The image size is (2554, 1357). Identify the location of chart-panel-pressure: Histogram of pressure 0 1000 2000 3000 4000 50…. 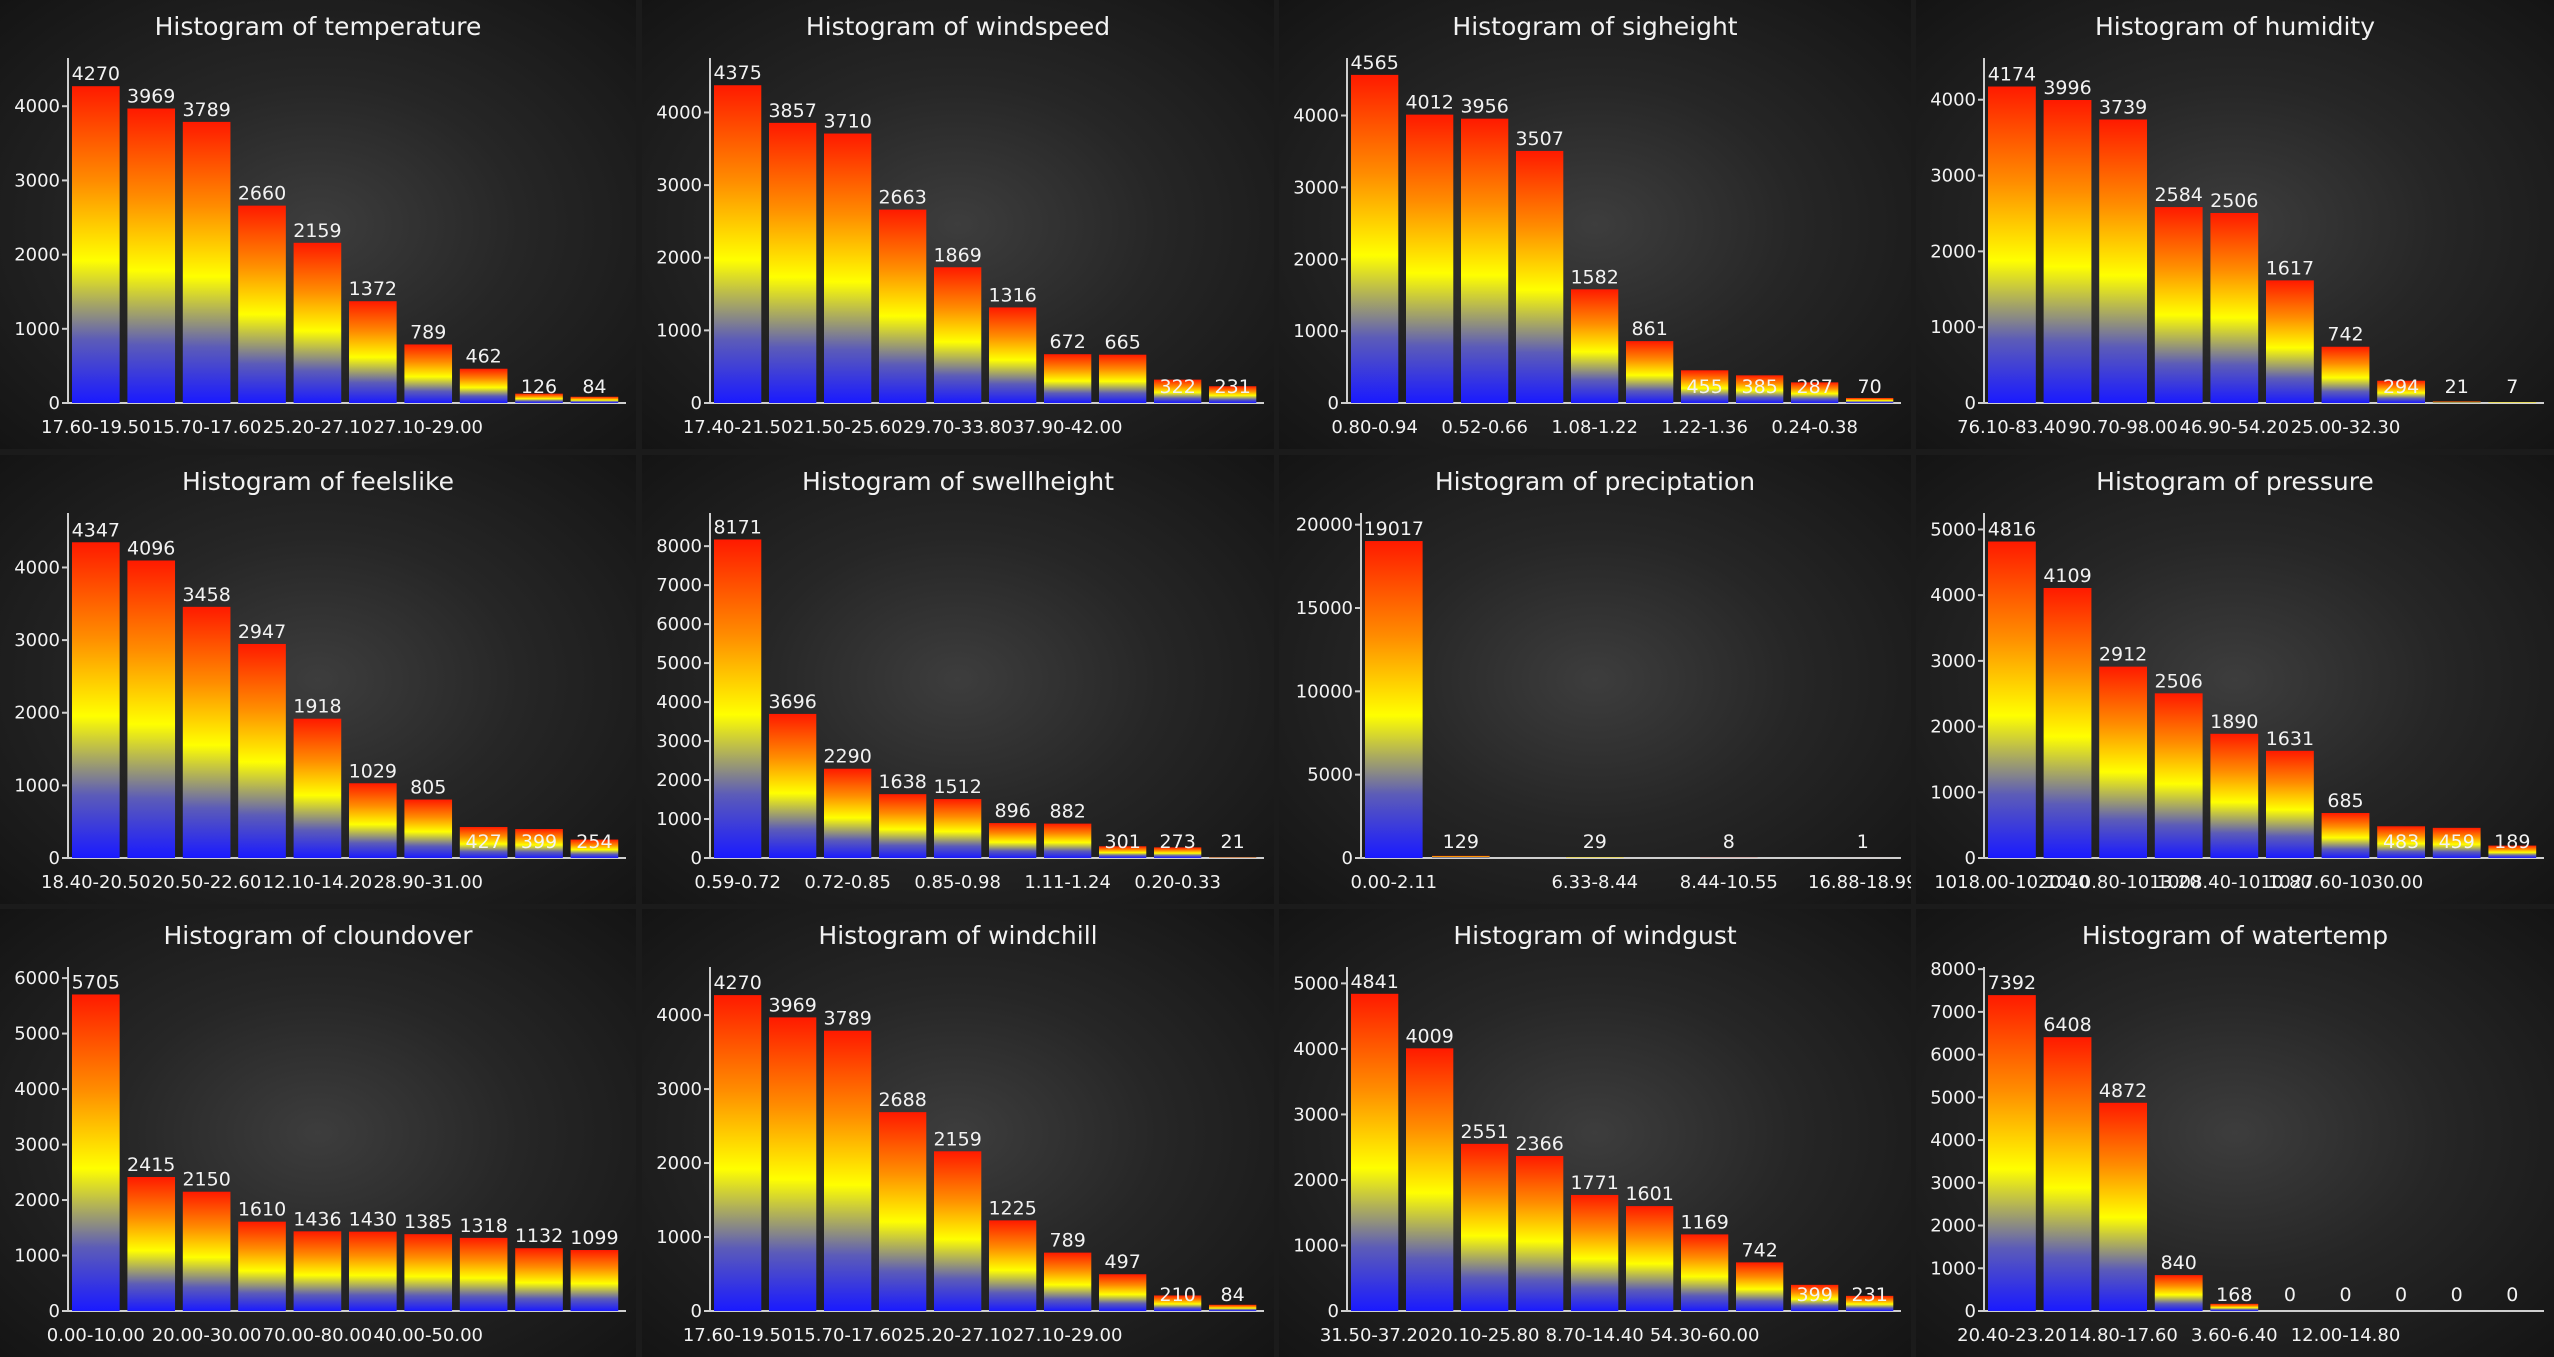
(2235, 679).